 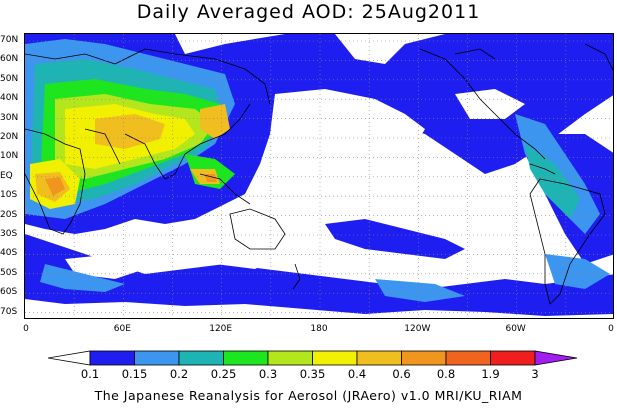 What do you see at coordinates (357, 374) in the screenshot?
I see `colorbar-label: 0.4` at bounding box center [357, 374].